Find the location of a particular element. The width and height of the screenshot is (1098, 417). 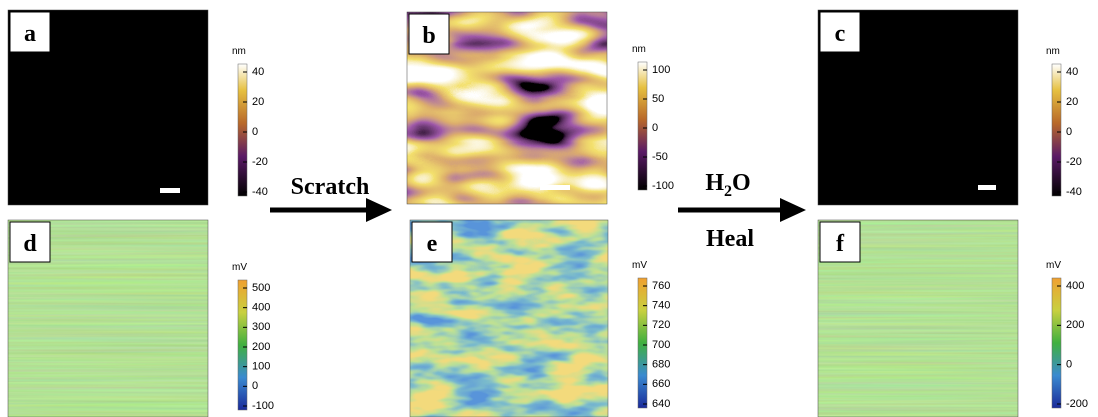

arrow-scratch: Scratch is located at coordinates (331, 198).